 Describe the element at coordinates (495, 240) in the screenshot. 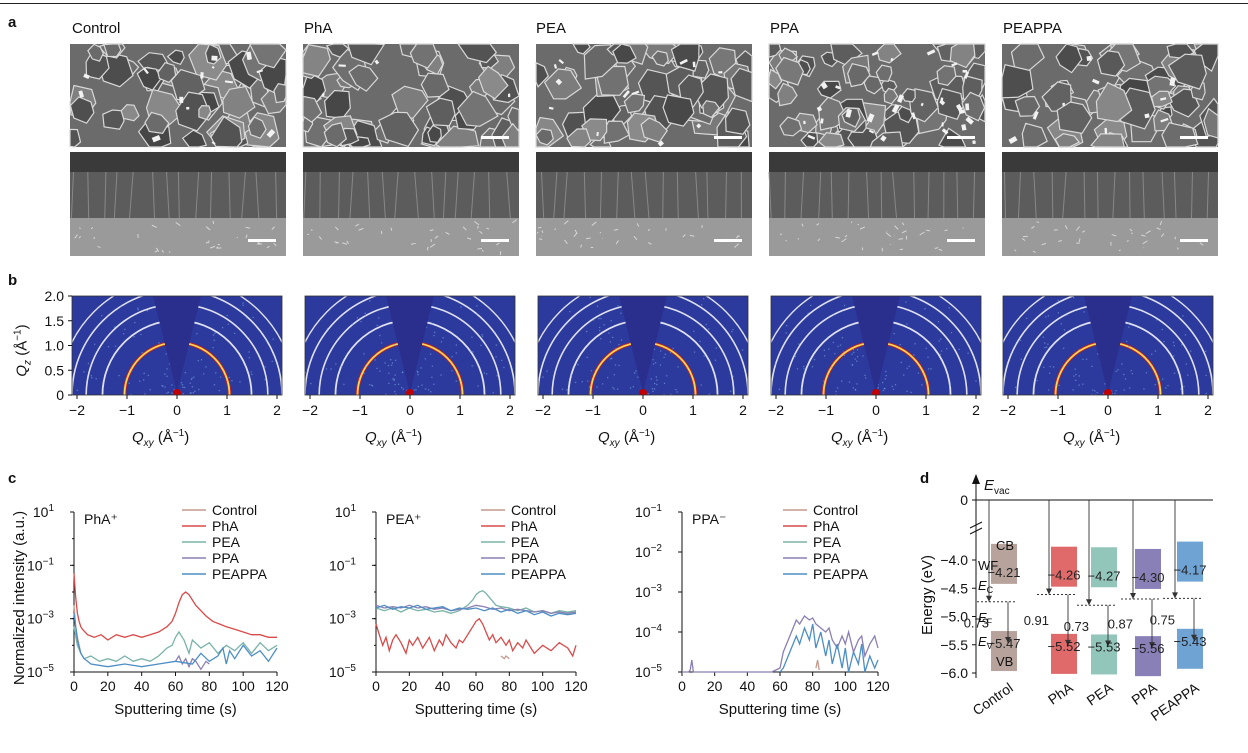

I see `scale-bar` at that location.